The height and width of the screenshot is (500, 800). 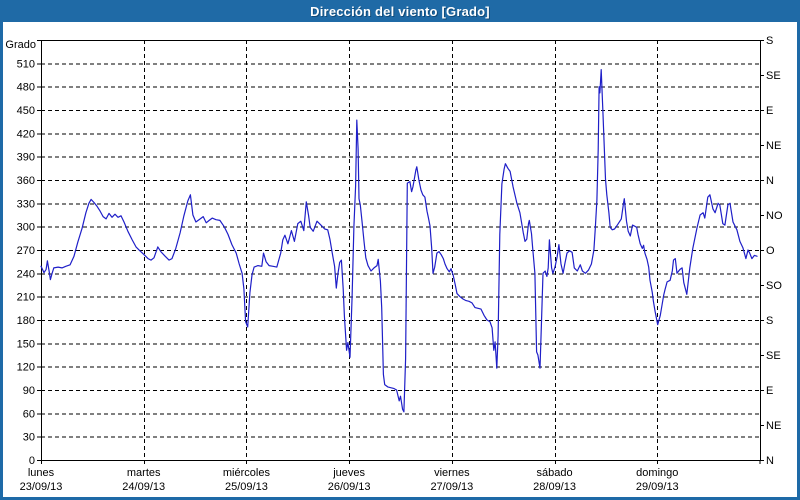 What do you see at coordinates (26, 204) in the screenshot?
I see `y-axis-label-left: 330` at bounding box center [26, 204].